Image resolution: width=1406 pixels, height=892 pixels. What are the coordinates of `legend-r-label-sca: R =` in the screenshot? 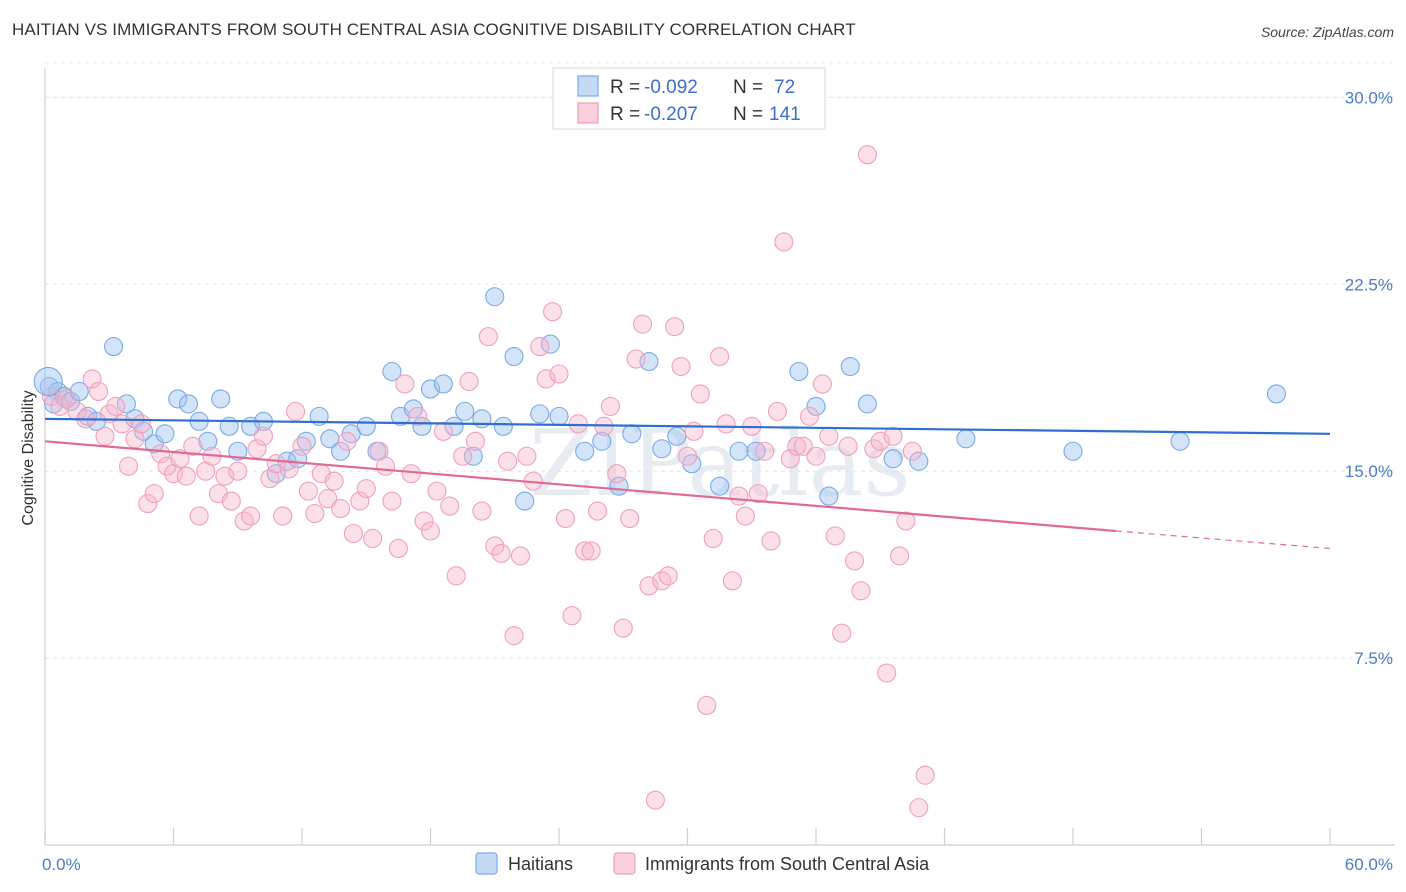 It's located at (625, 114).